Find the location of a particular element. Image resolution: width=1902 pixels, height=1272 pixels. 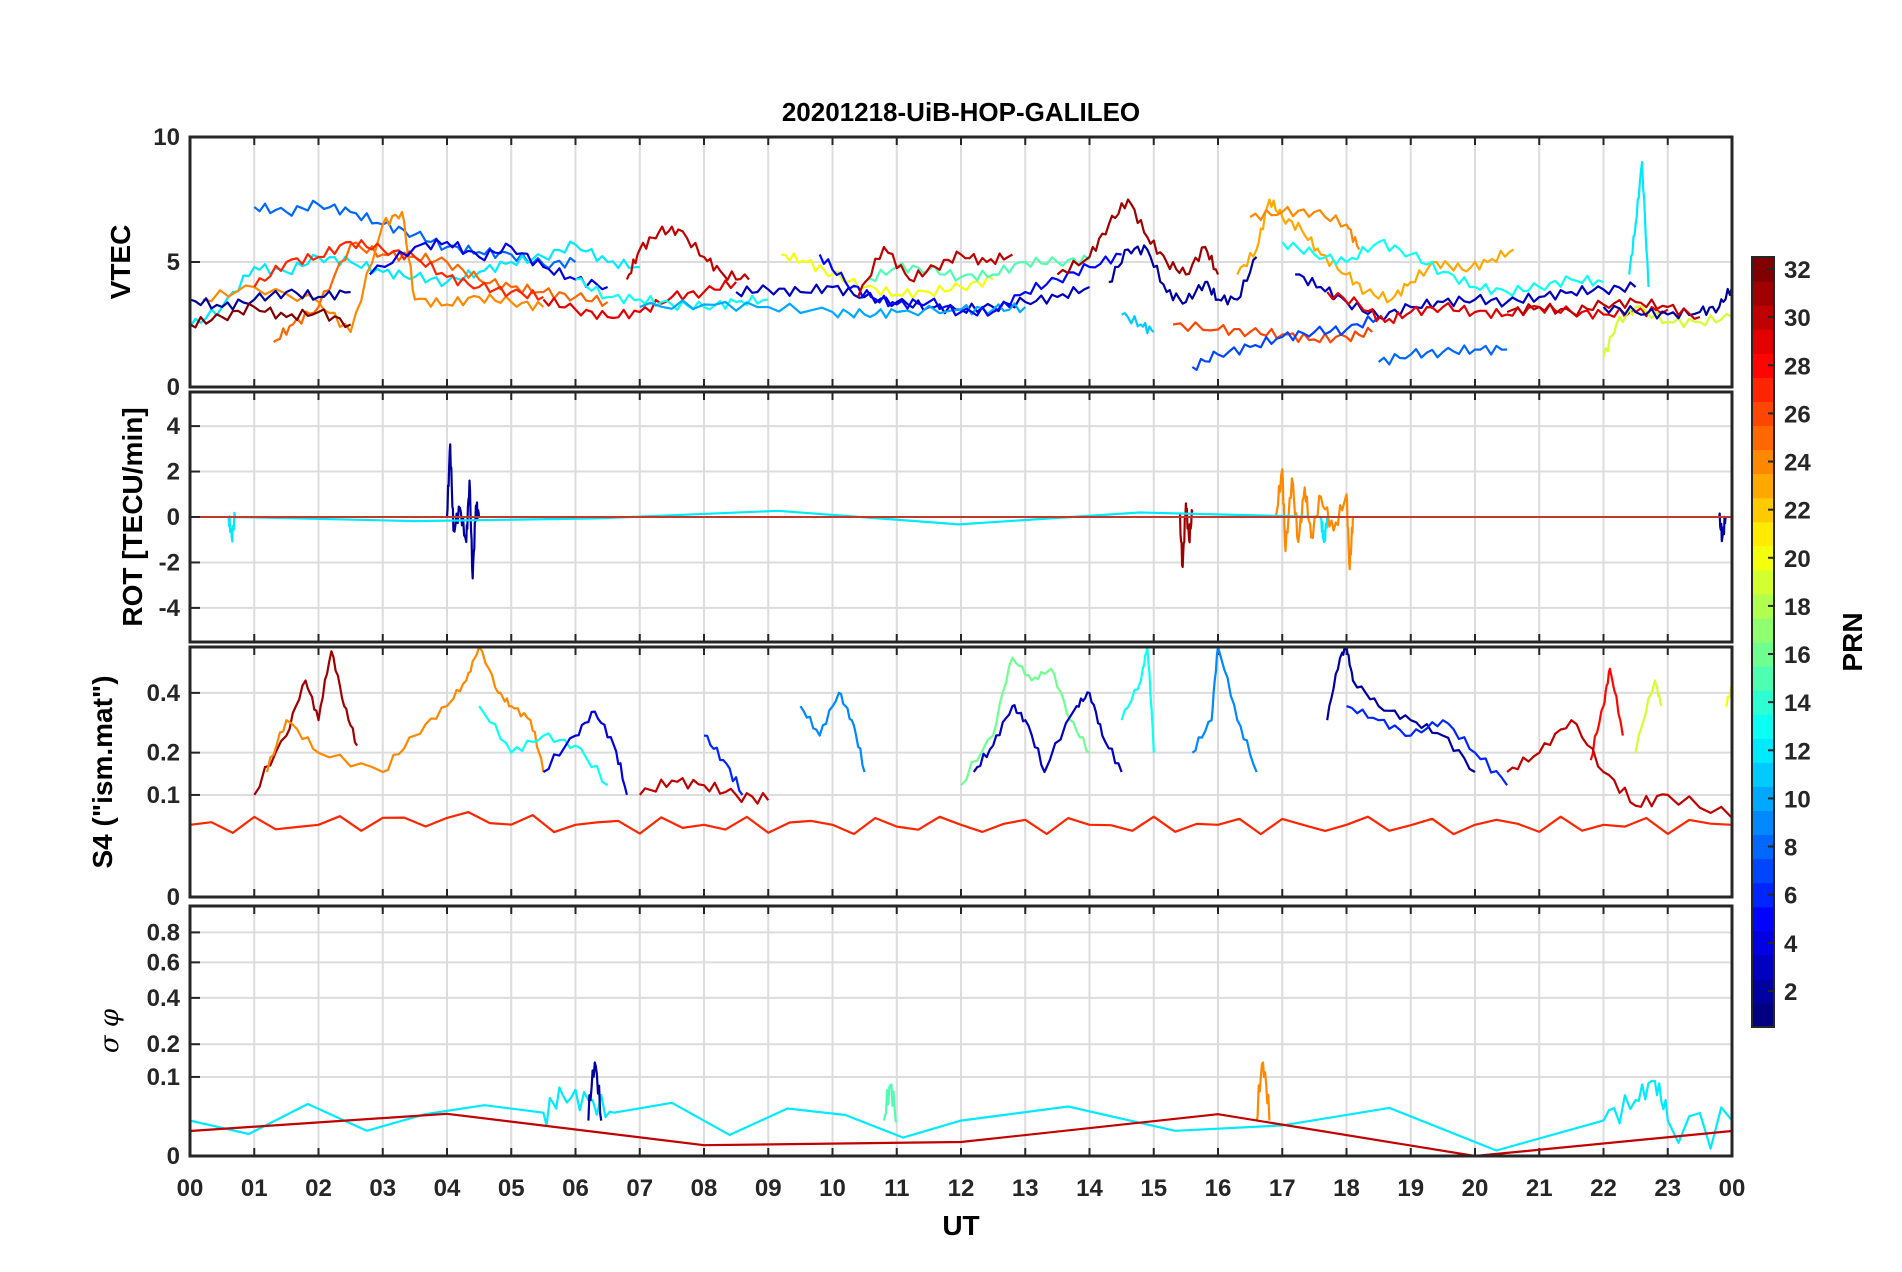

x-tick-label: 01 is located at coordinates (254, 1188).